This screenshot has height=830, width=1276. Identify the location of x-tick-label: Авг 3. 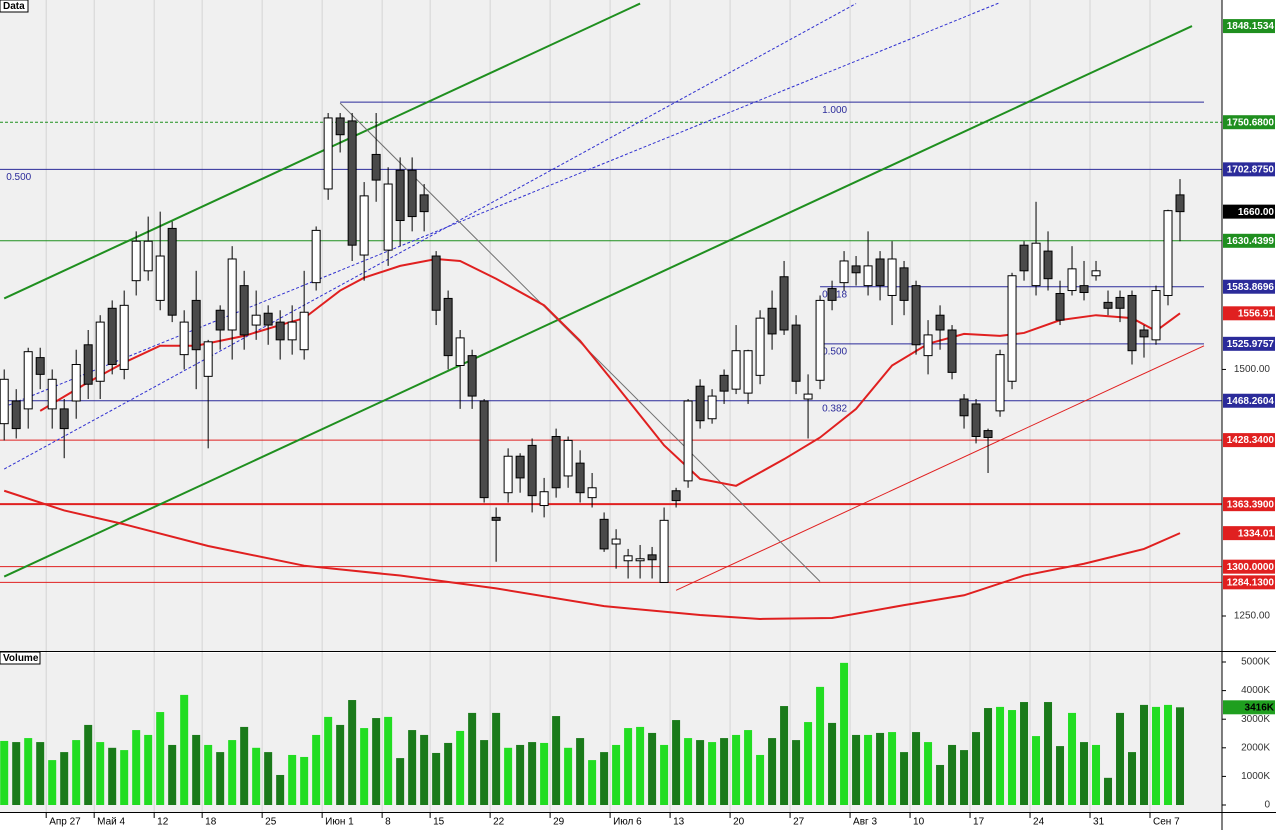
(865, 822).